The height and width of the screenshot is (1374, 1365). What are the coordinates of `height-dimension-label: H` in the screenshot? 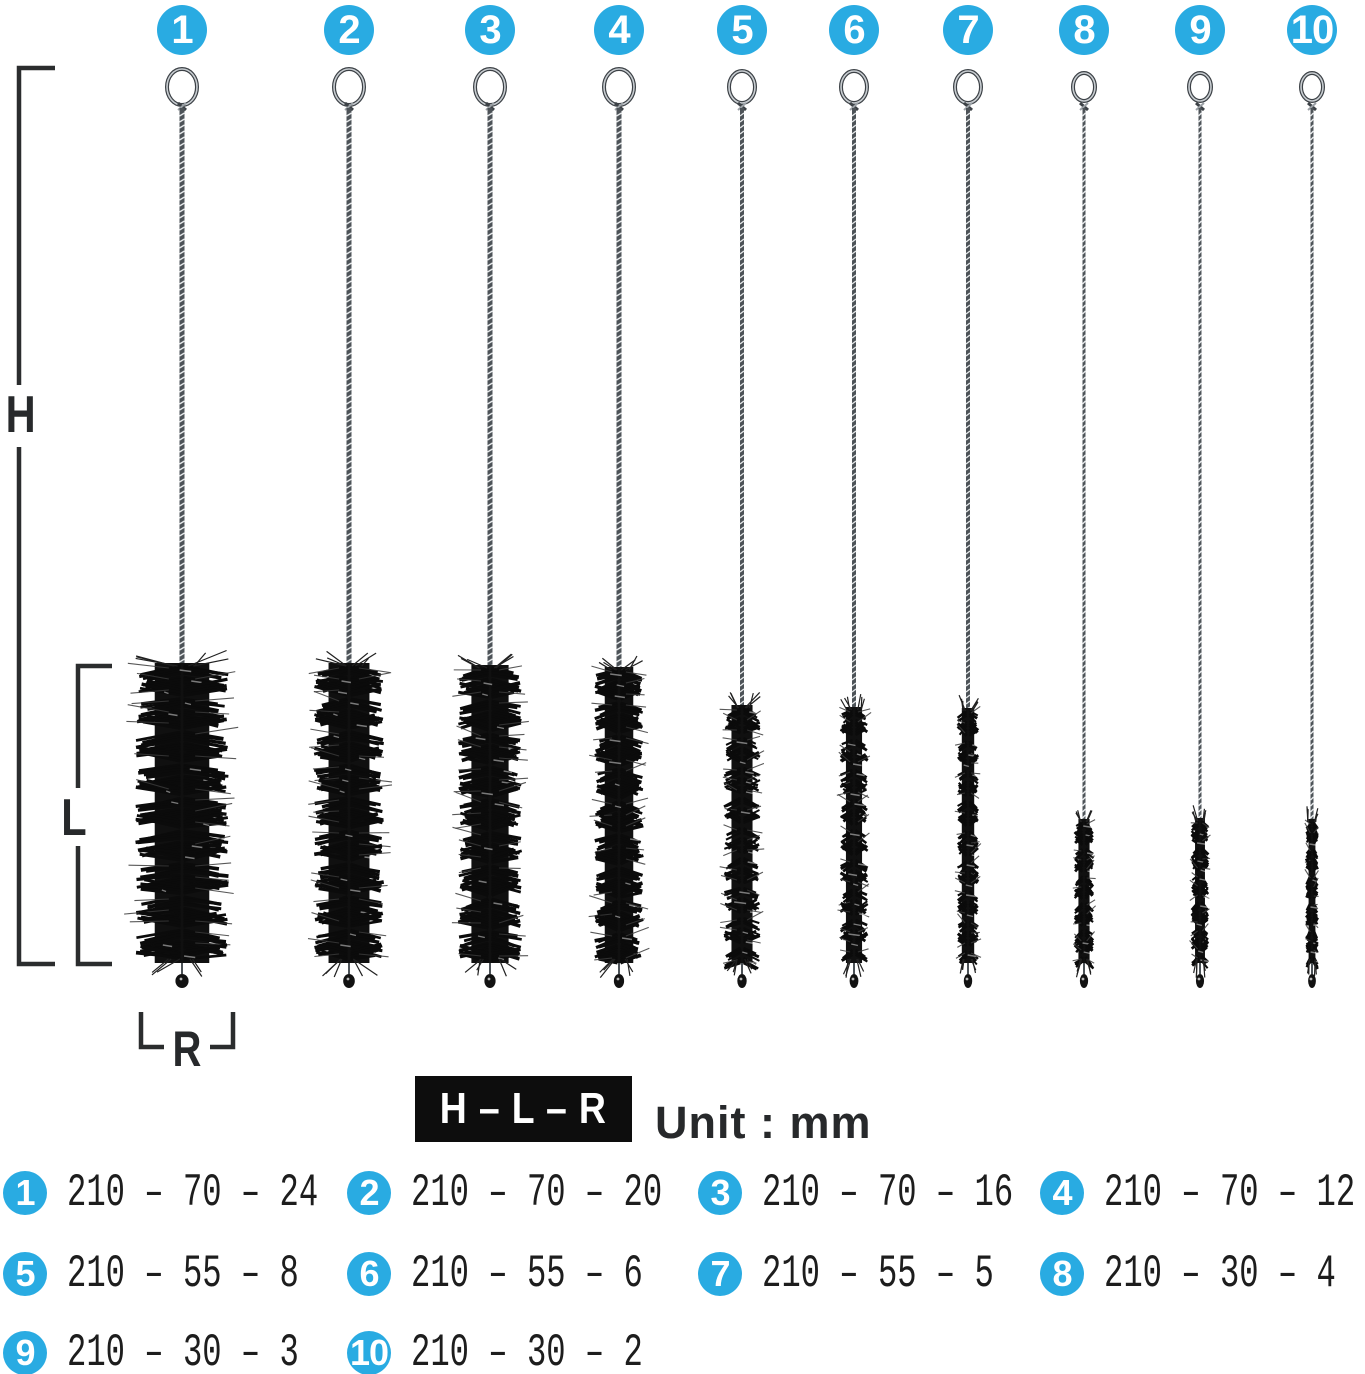 It's located at (20, 415).